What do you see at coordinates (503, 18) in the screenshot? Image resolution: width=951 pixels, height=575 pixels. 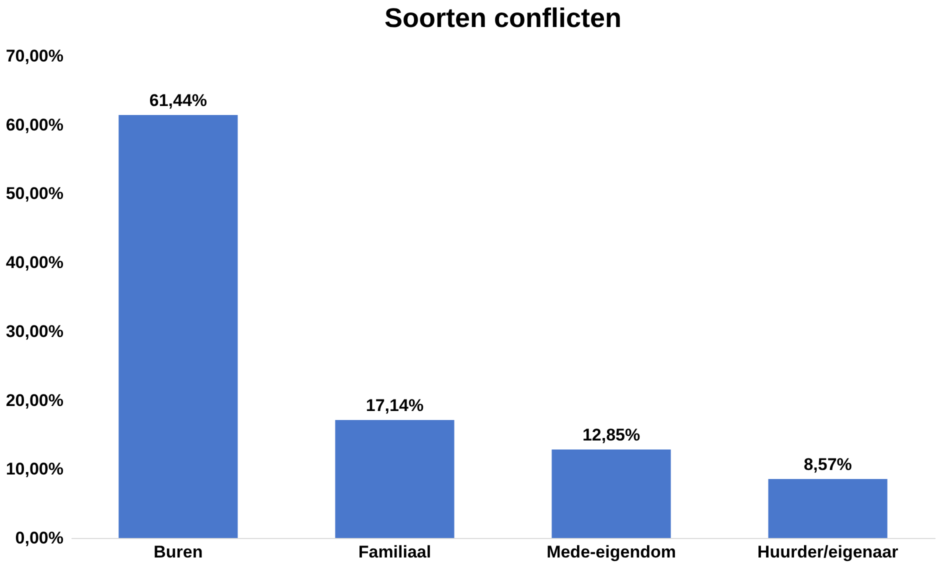 I see `chart-title: Soorten conflicten` at bounding box center [503, 18].